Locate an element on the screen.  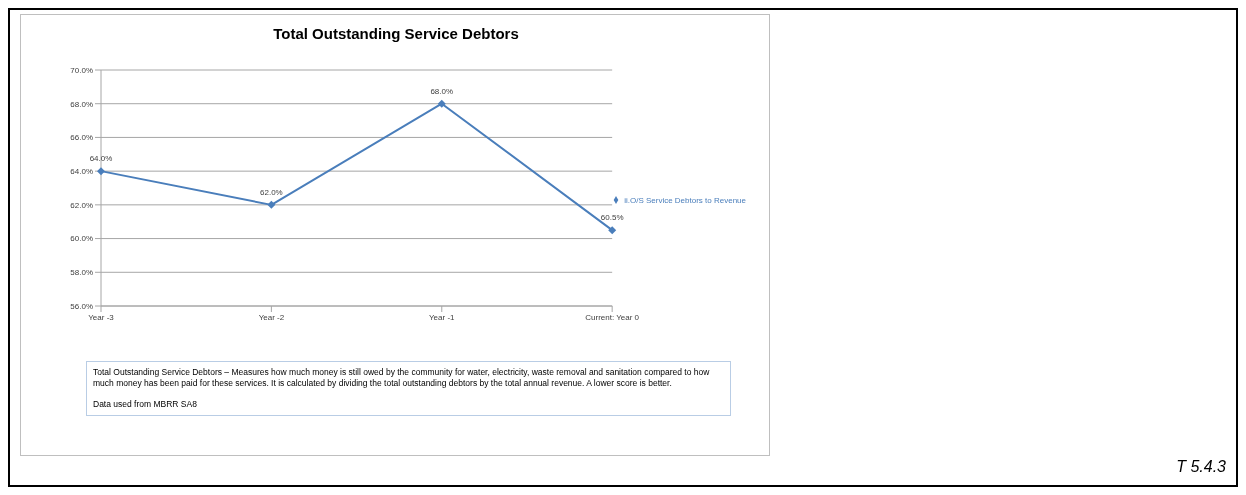
chart-title: Total Outstanding Service Debtors is located at coordinates (396, 33).